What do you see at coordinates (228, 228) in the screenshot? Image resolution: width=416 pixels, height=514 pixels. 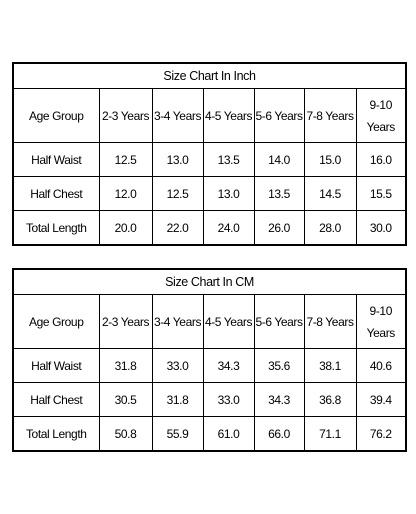 I see `cell: 24.0` at bounding box center [228, 228].